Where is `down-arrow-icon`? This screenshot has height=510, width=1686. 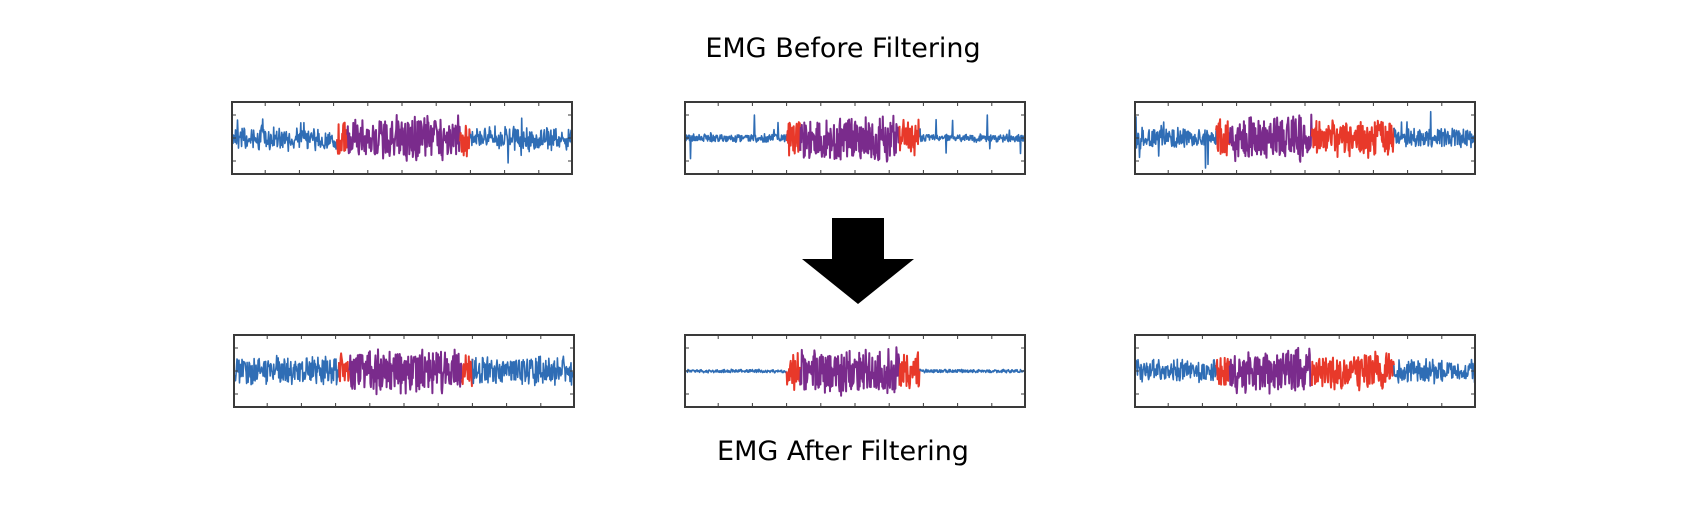 down-arrow-icon is located at coordinates (858, 261).